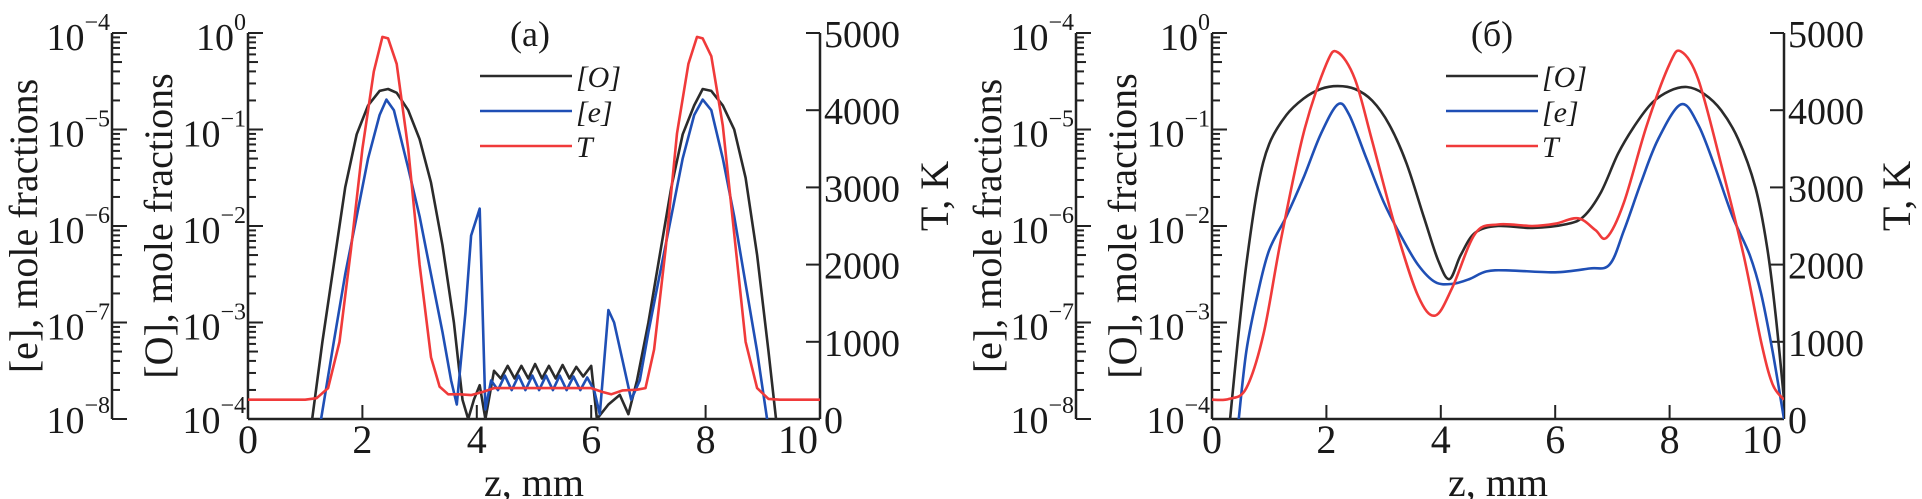 The width and height of the screenshot is (1922, 499). I want to click on tick-label-exponent: −3, so click(1197, 313).